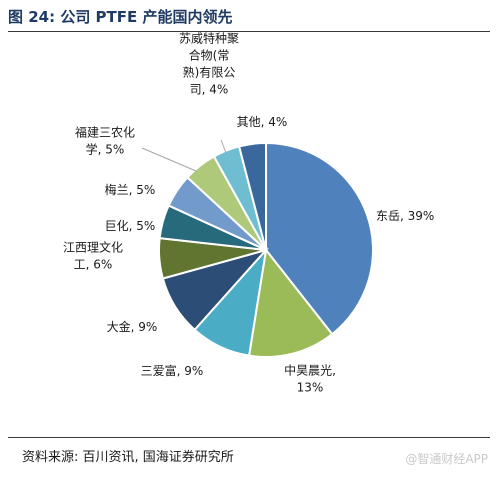  I want to click on source-divider, so click(249, 437).